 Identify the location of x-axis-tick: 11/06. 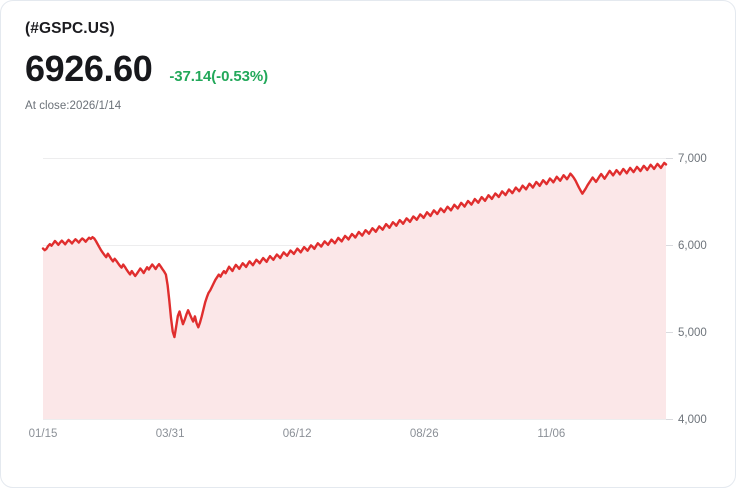
(551, 434).